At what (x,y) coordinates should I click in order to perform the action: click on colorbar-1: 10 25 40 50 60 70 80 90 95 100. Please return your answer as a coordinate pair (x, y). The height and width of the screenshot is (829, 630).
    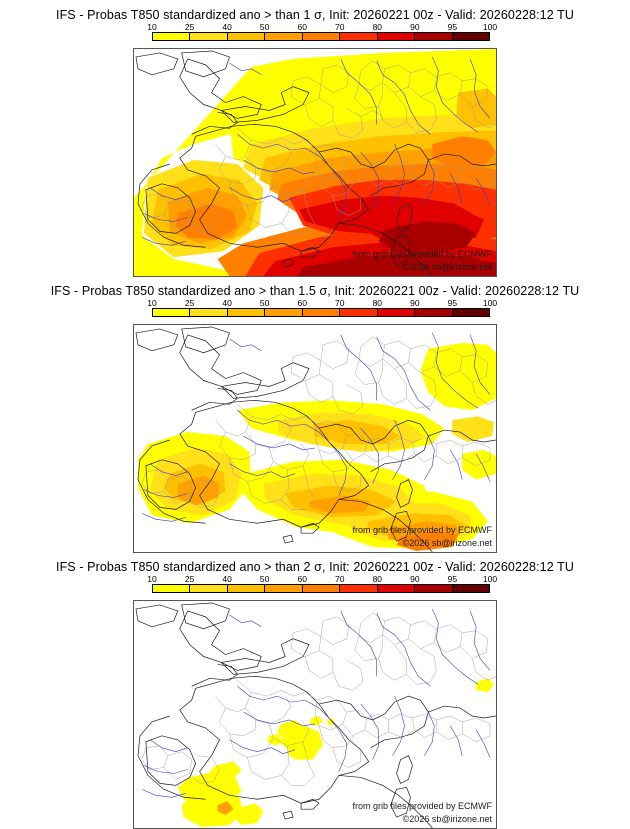
    Looking at the image, I should click on (322, 32).